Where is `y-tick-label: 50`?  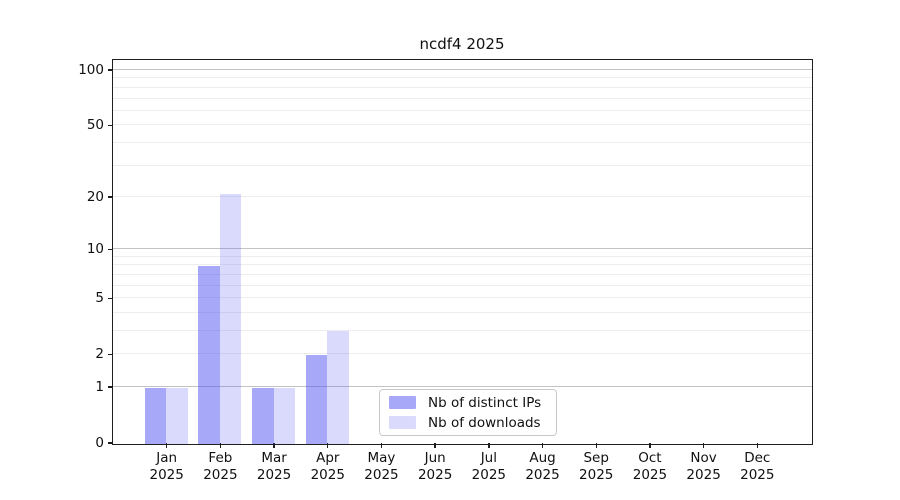 y-tick-label: 50 is located at coordinates (95, 125).